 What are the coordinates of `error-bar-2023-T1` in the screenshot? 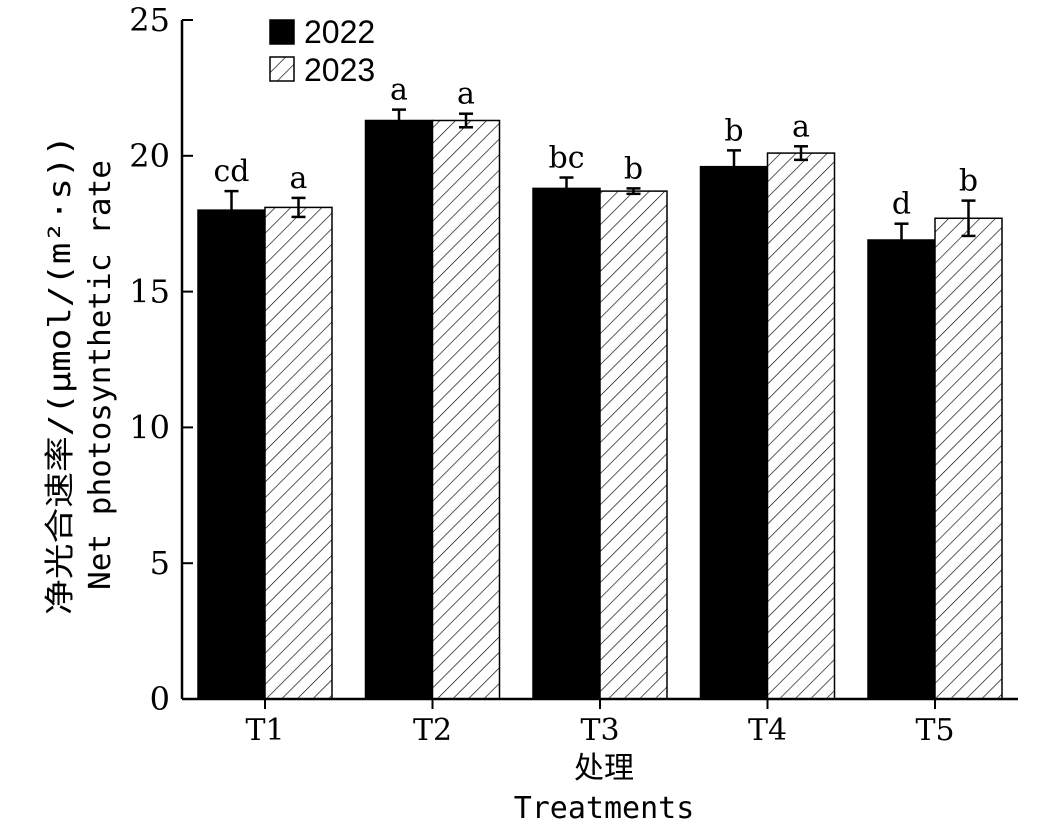 It's located at (298, 207).